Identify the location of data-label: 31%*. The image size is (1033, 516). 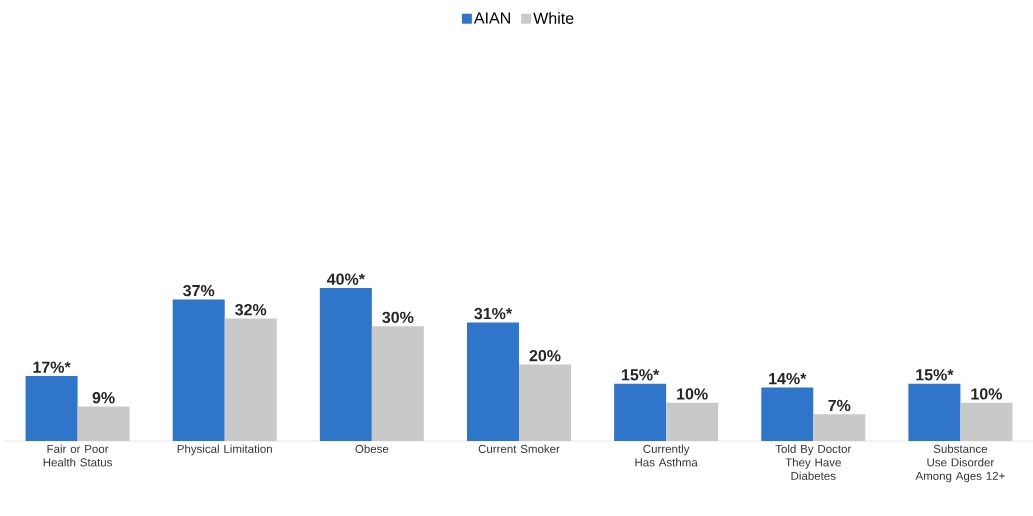
(493, 313).